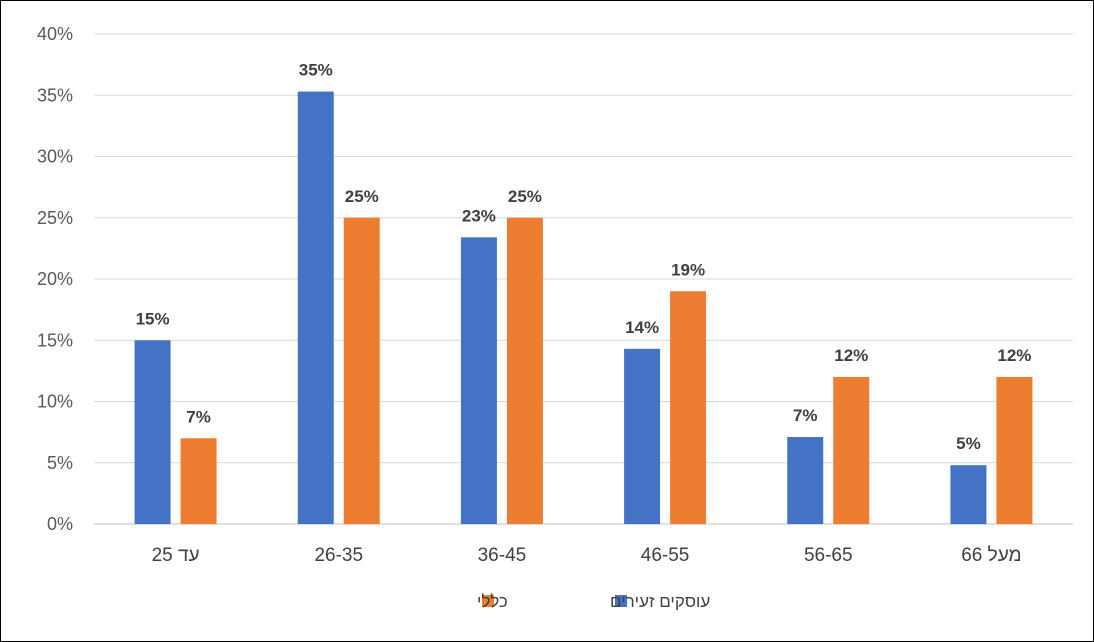 Image resolution: width=1094 pixels, height=642 pixels. I want to click on y-tick-label: 25%, so click(55, 218).